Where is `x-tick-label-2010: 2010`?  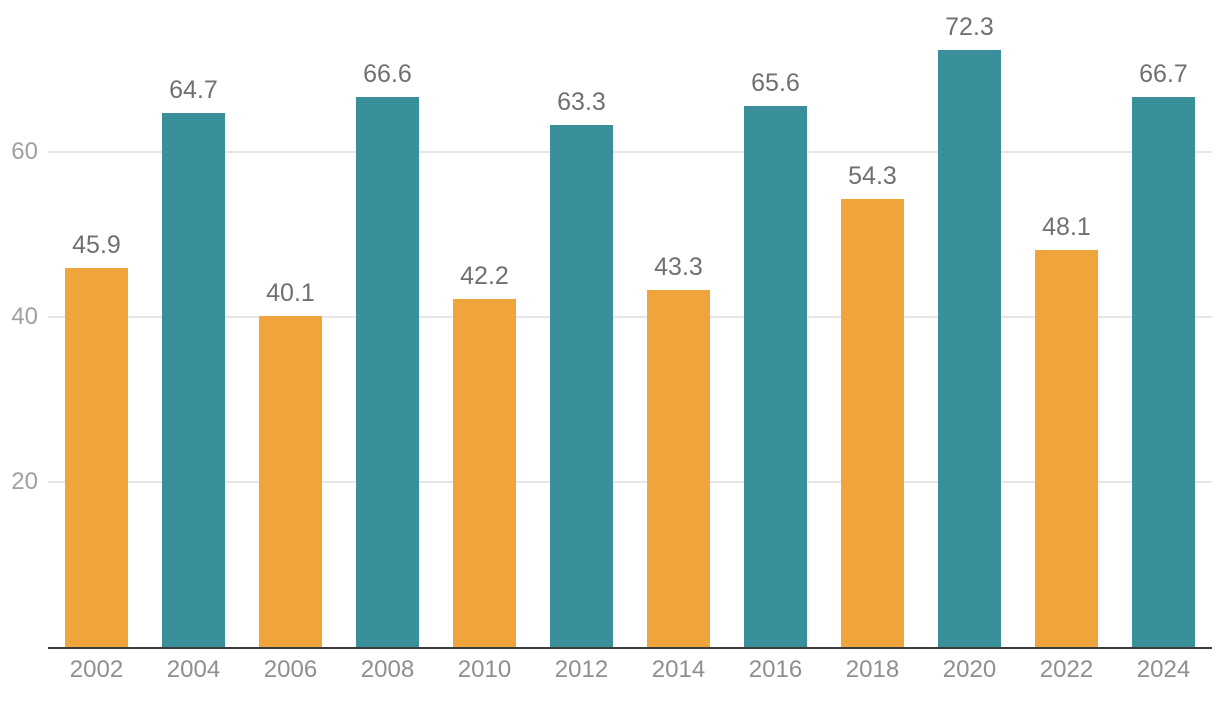
x-tick-label-2010: 2010 is located at coordinates (484, 669).